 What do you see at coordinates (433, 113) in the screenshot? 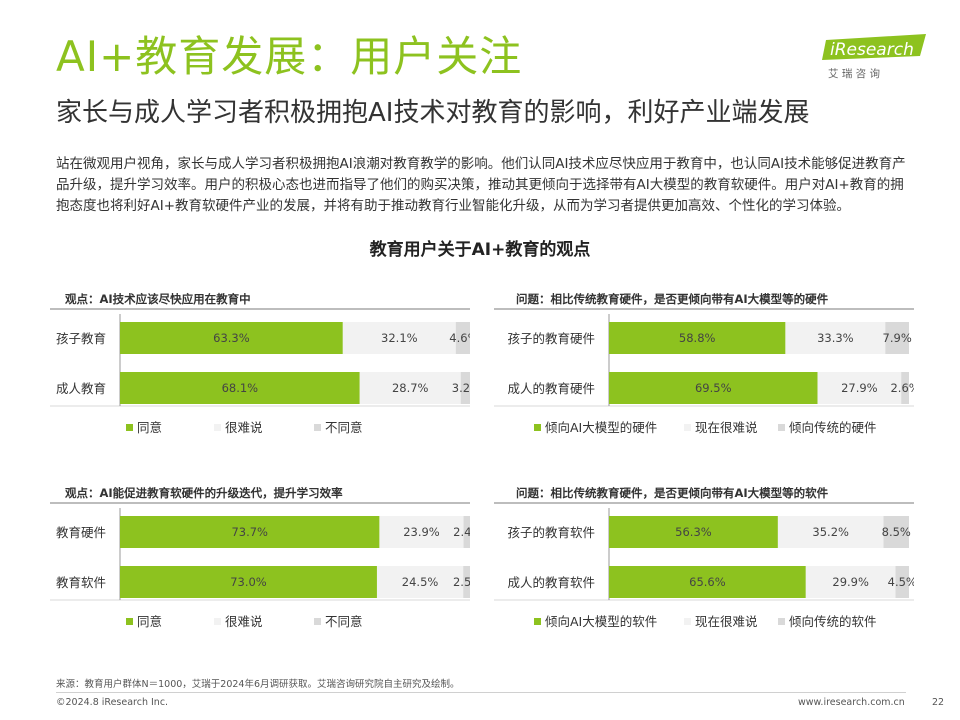
I see `page-subtitle: 家长与成人学习者积极拥抱AI技术对教育的影响，利好产业端发展` at bounding box center [433, 113].